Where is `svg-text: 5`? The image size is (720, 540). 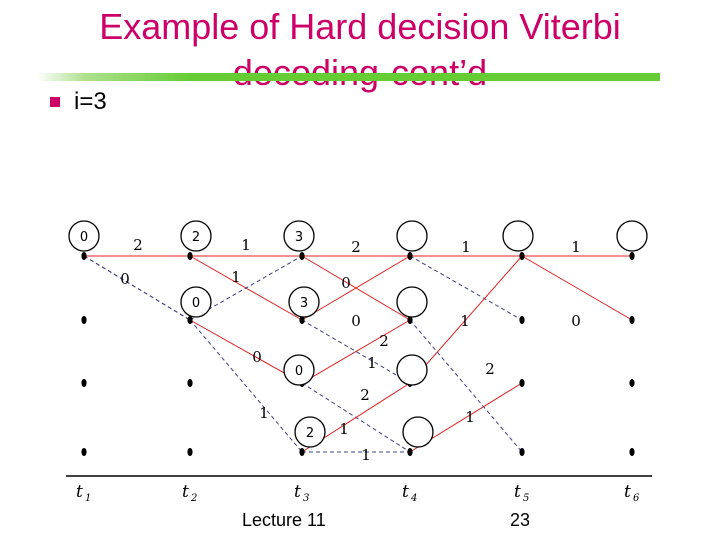 svg-text: 5 is located at coordinates (526, 498).